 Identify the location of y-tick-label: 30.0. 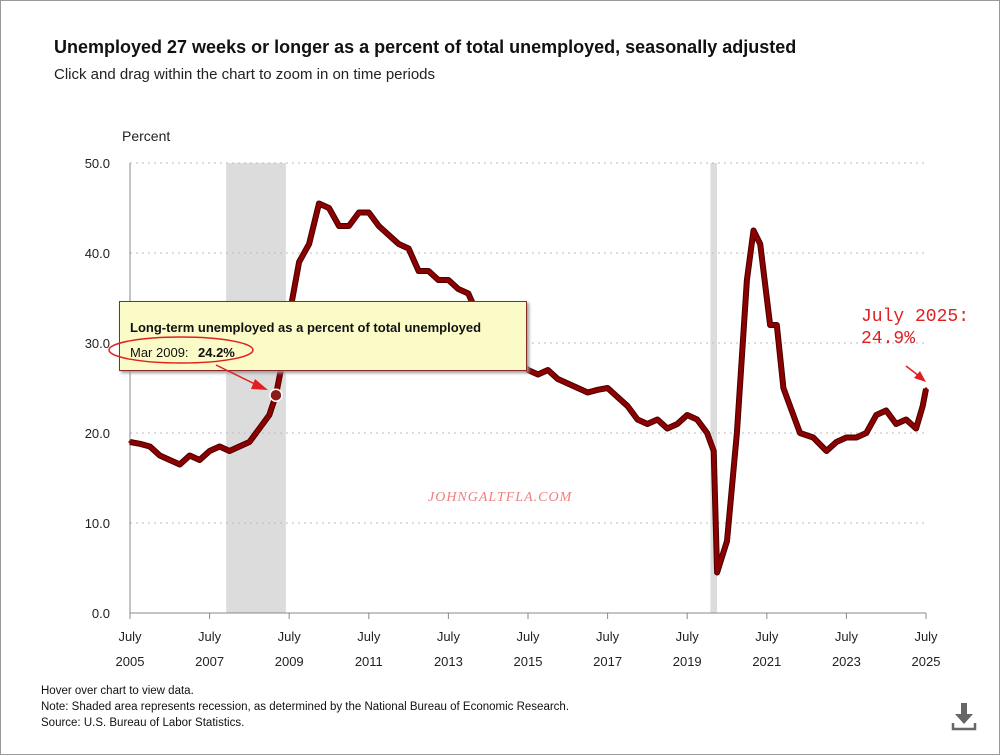
(97, 343).